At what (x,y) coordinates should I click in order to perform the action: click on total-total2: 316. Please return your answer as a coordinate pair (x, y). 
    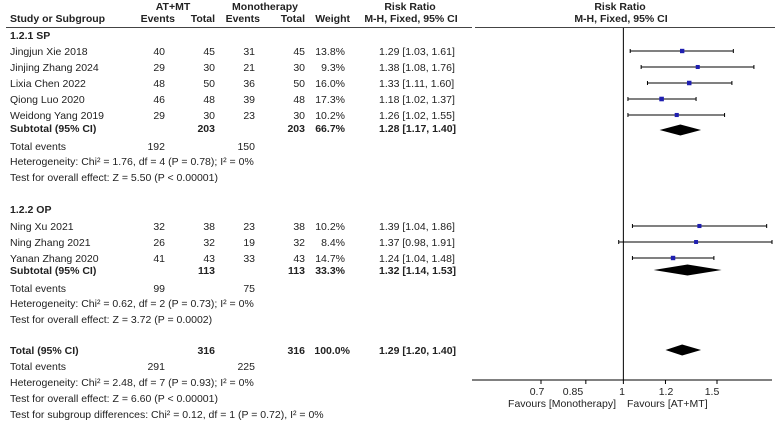
    Looking at the image, I should click on (296, 351).